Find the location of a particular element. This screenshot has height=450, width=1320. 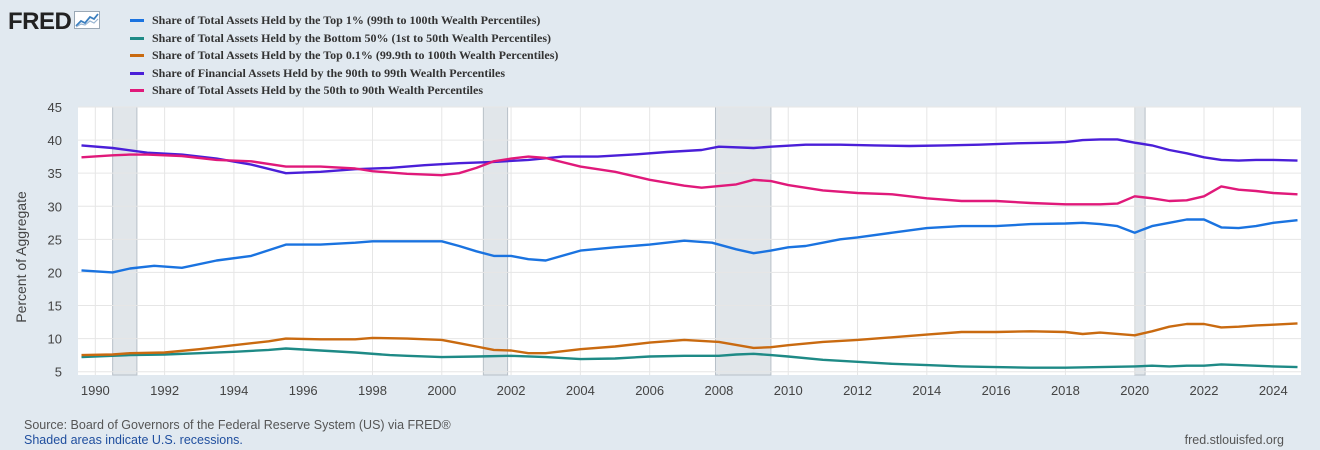

x-tick-label: 2000 is located at coordinates (441, 390).